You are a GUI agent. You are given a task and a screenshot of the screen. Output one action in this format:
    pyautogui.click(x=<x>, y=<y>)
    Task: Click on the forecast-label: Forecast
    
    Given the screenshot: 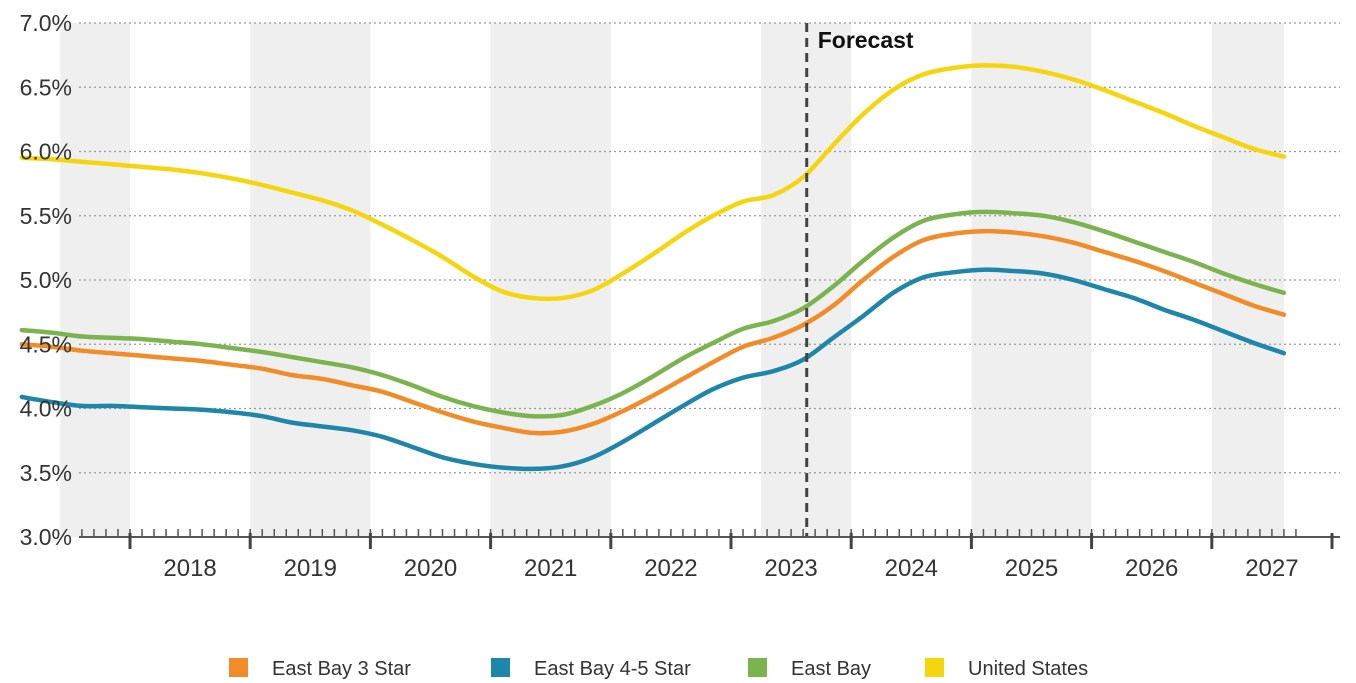 What is the action you would take?
    pyautogui.click(x=866, y=40)
    